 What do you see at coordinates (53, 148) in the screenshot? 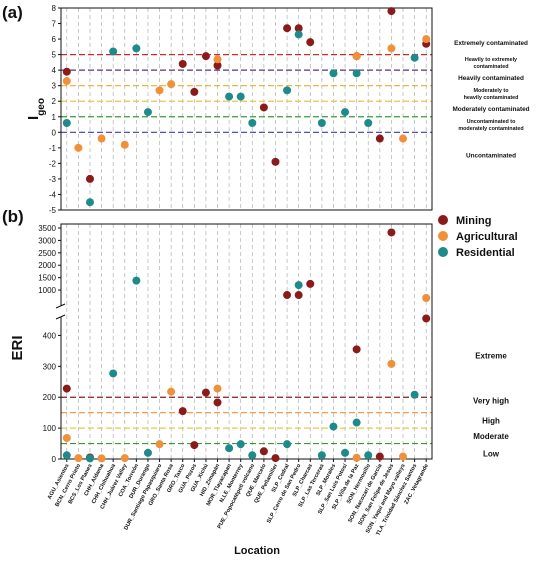
I see `y-tick-label-a: -1` at bounding box center [53, 148].